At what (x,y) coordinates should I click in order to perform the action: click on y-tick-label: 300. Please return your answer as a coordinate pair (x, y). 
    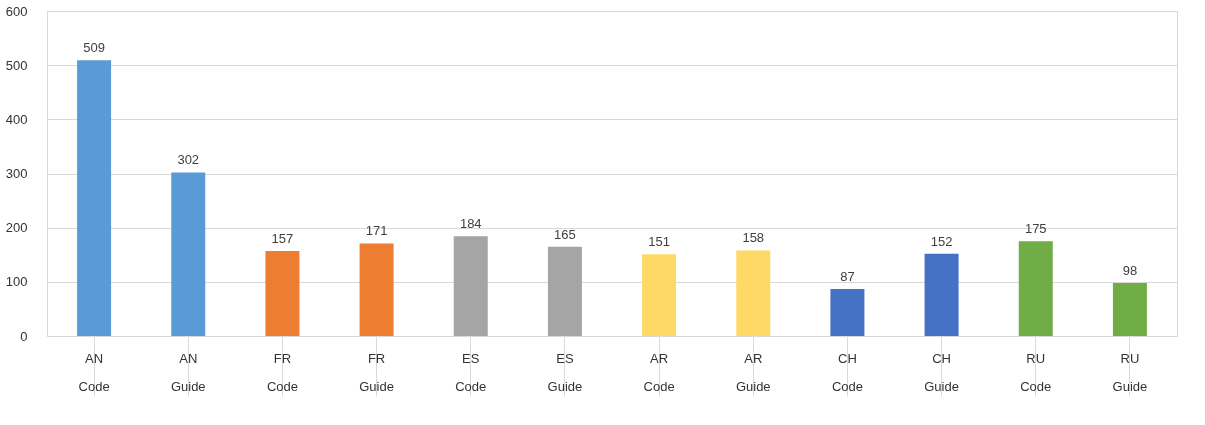
    Looking at the image, I should click on (16, 173).